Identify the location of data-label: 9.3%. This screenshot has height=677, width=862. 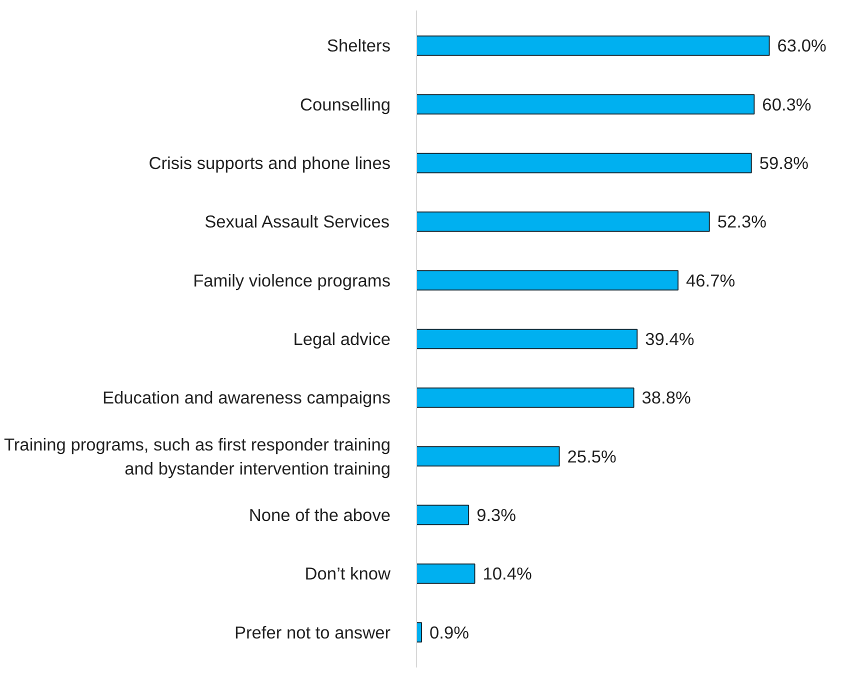
(496, 514).